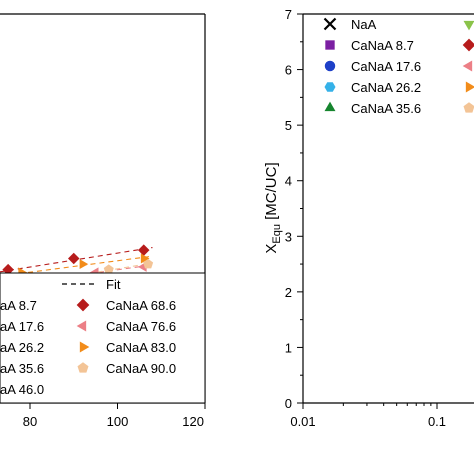 The height and width of the screenshot is (474, 474). I want to click on left-legend-label-6: CaNaA 76.6, so click(141, 326).